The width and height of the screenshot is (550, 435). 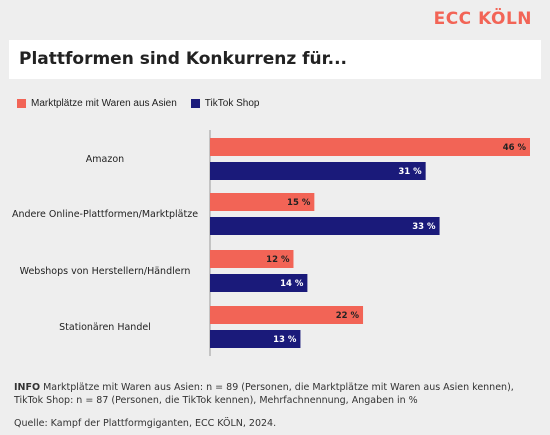 I want to click on bar-value-label: 15 %, so click(x=299, y=203).